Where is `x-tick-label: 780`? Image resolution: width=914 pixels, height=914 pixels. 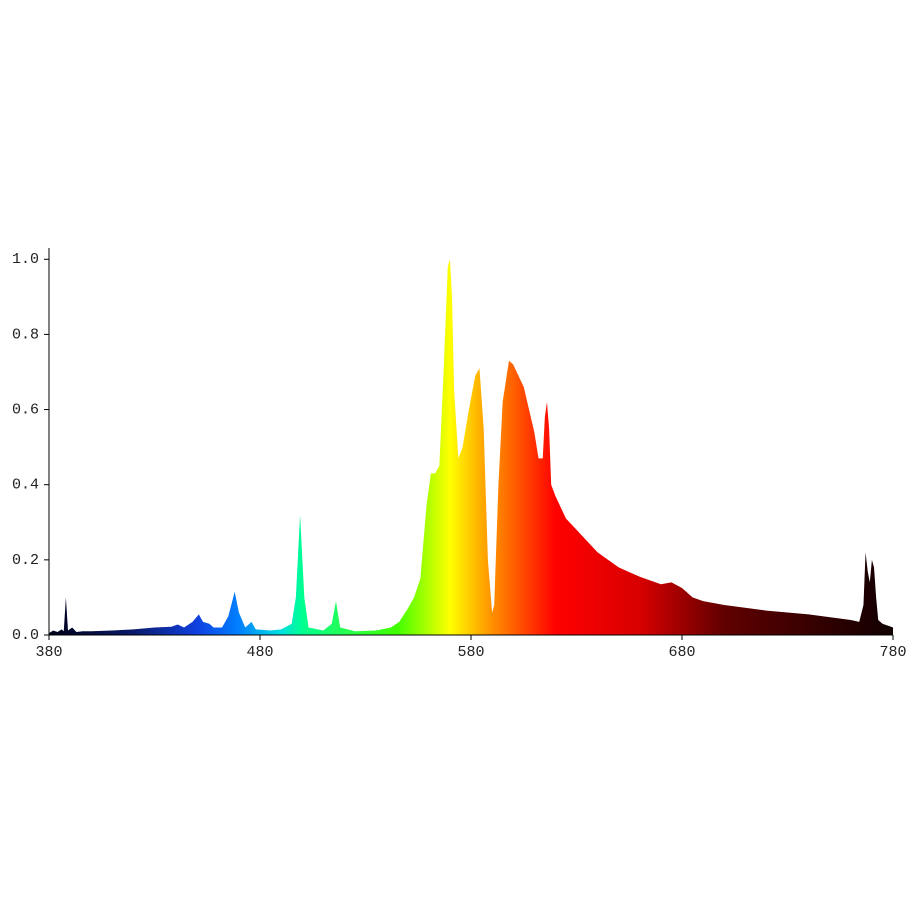 x-tick-label: 780 is located at coordinates (892, 652).